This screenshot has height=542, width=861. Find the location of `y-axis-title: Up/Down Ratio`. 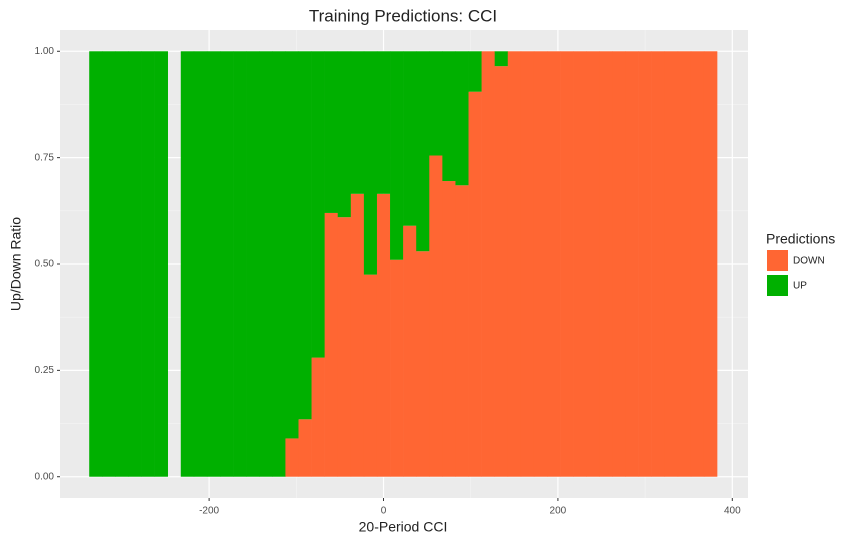

y-axis-title: Up/Down Ratio is located at coordinates (16, 264).